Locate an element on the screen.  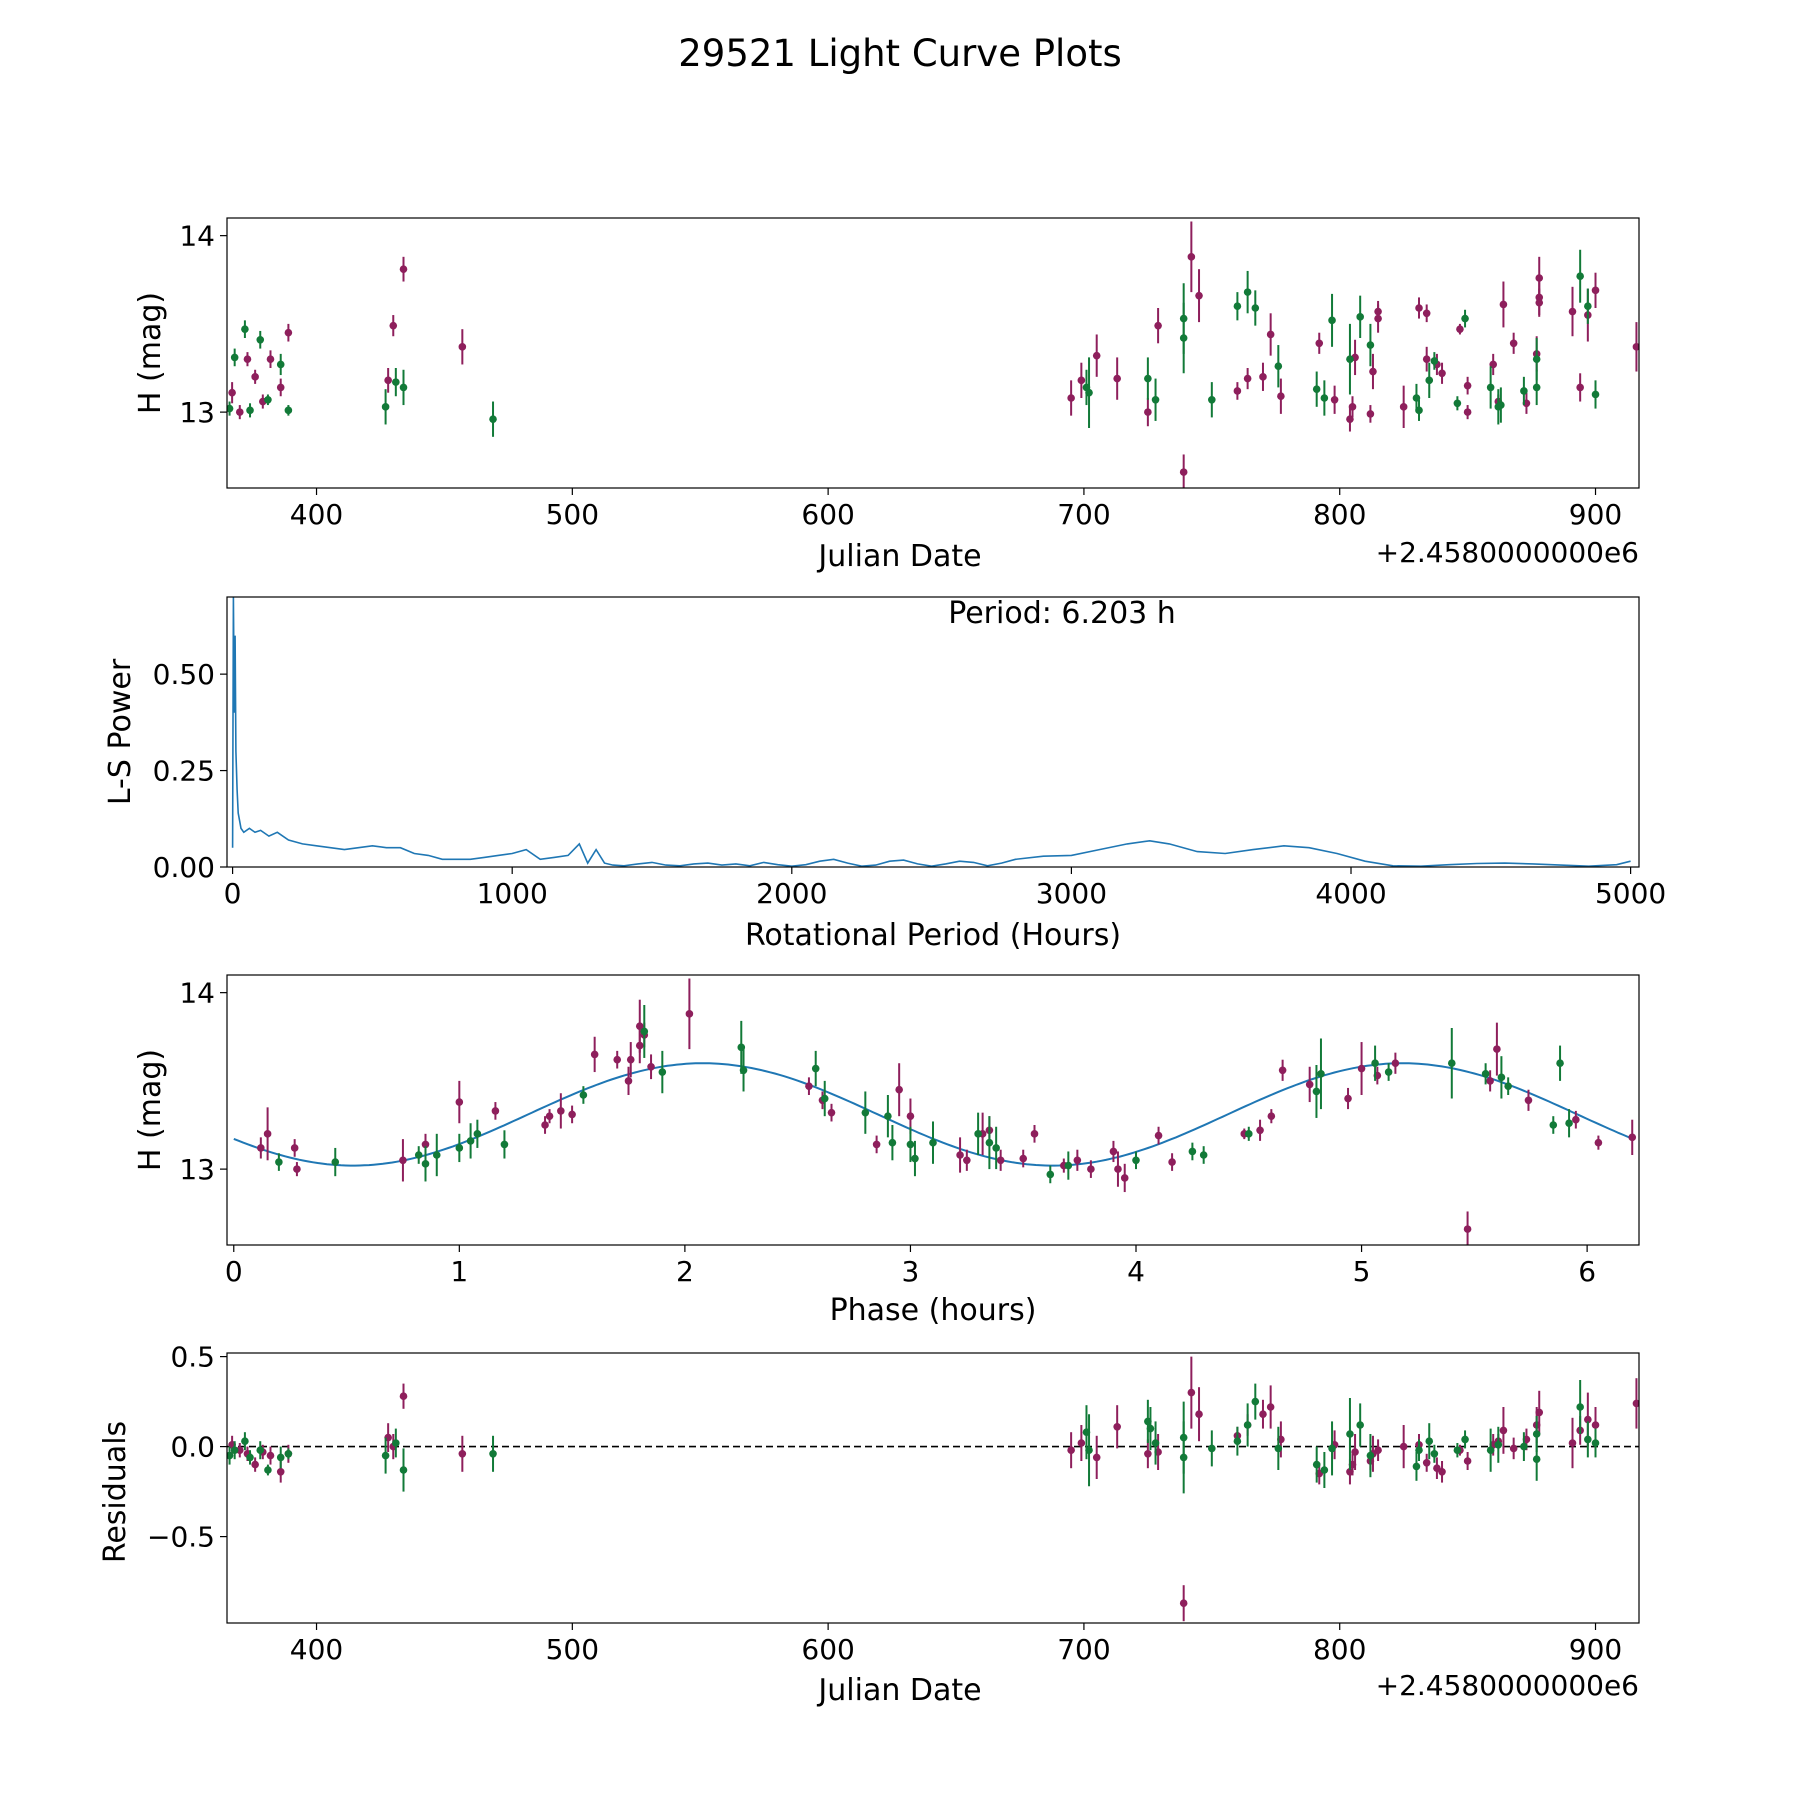
x-tick-label: 600 is located at coordinates (827, 1649).